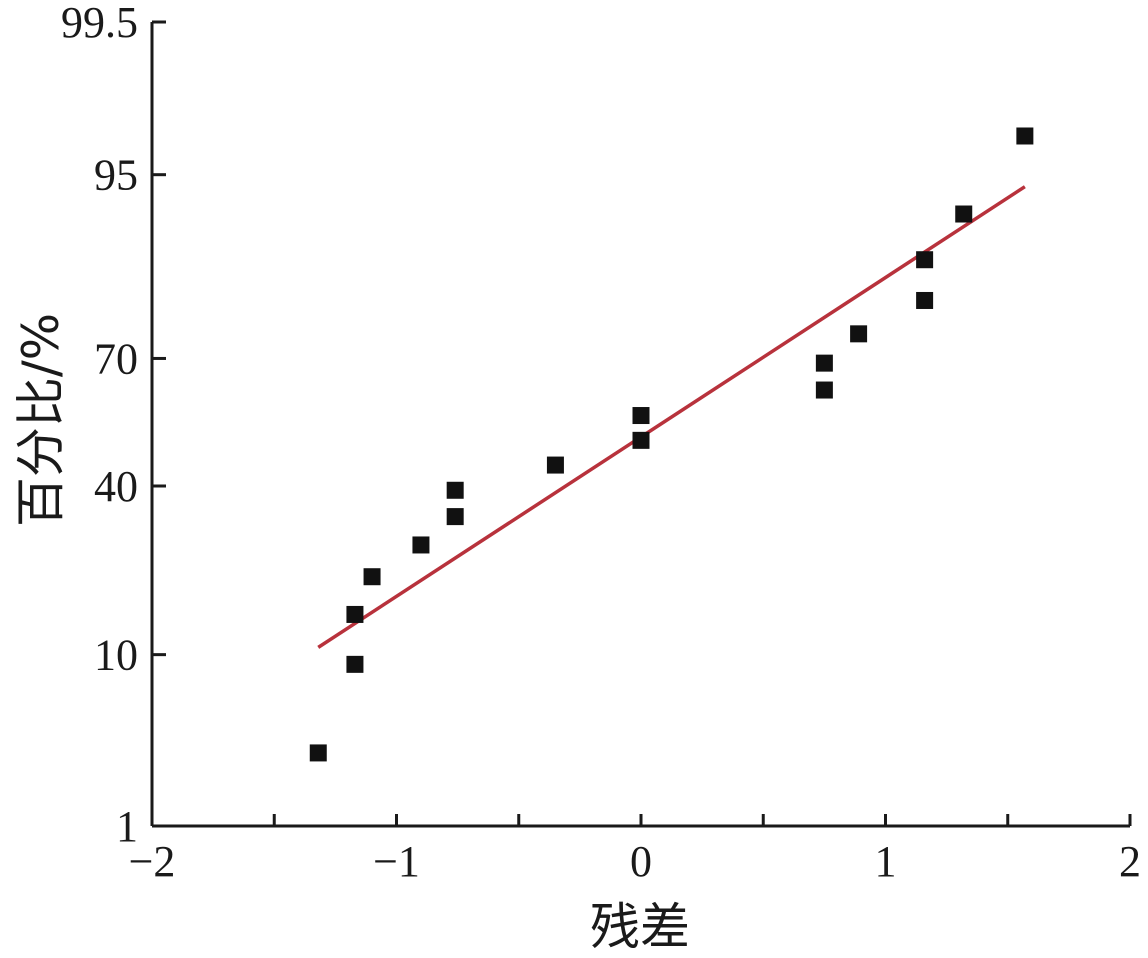 The width and height of the screenshot is (1148, 958). I want to click on y-tick-label: 70, so click(116, 358).